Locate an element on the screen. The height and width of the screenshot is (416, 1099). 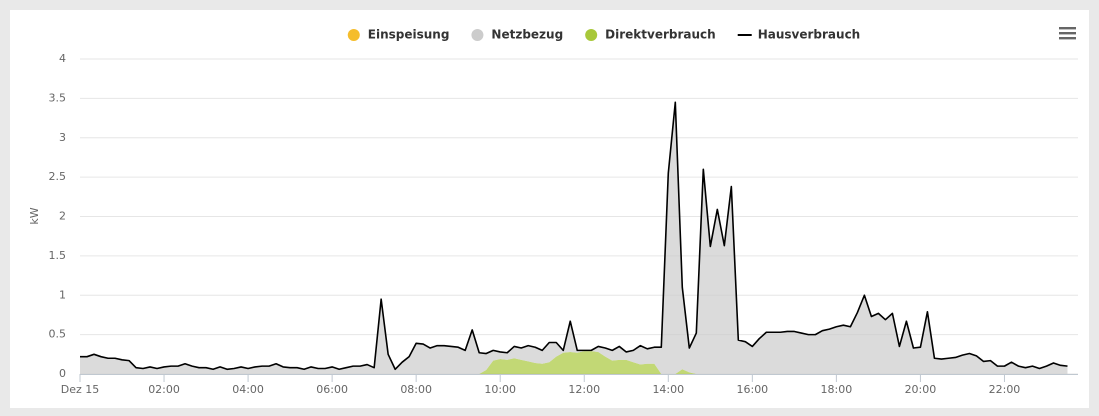
x-tick-label: 22:00 is located at coordinates (1005, 389).